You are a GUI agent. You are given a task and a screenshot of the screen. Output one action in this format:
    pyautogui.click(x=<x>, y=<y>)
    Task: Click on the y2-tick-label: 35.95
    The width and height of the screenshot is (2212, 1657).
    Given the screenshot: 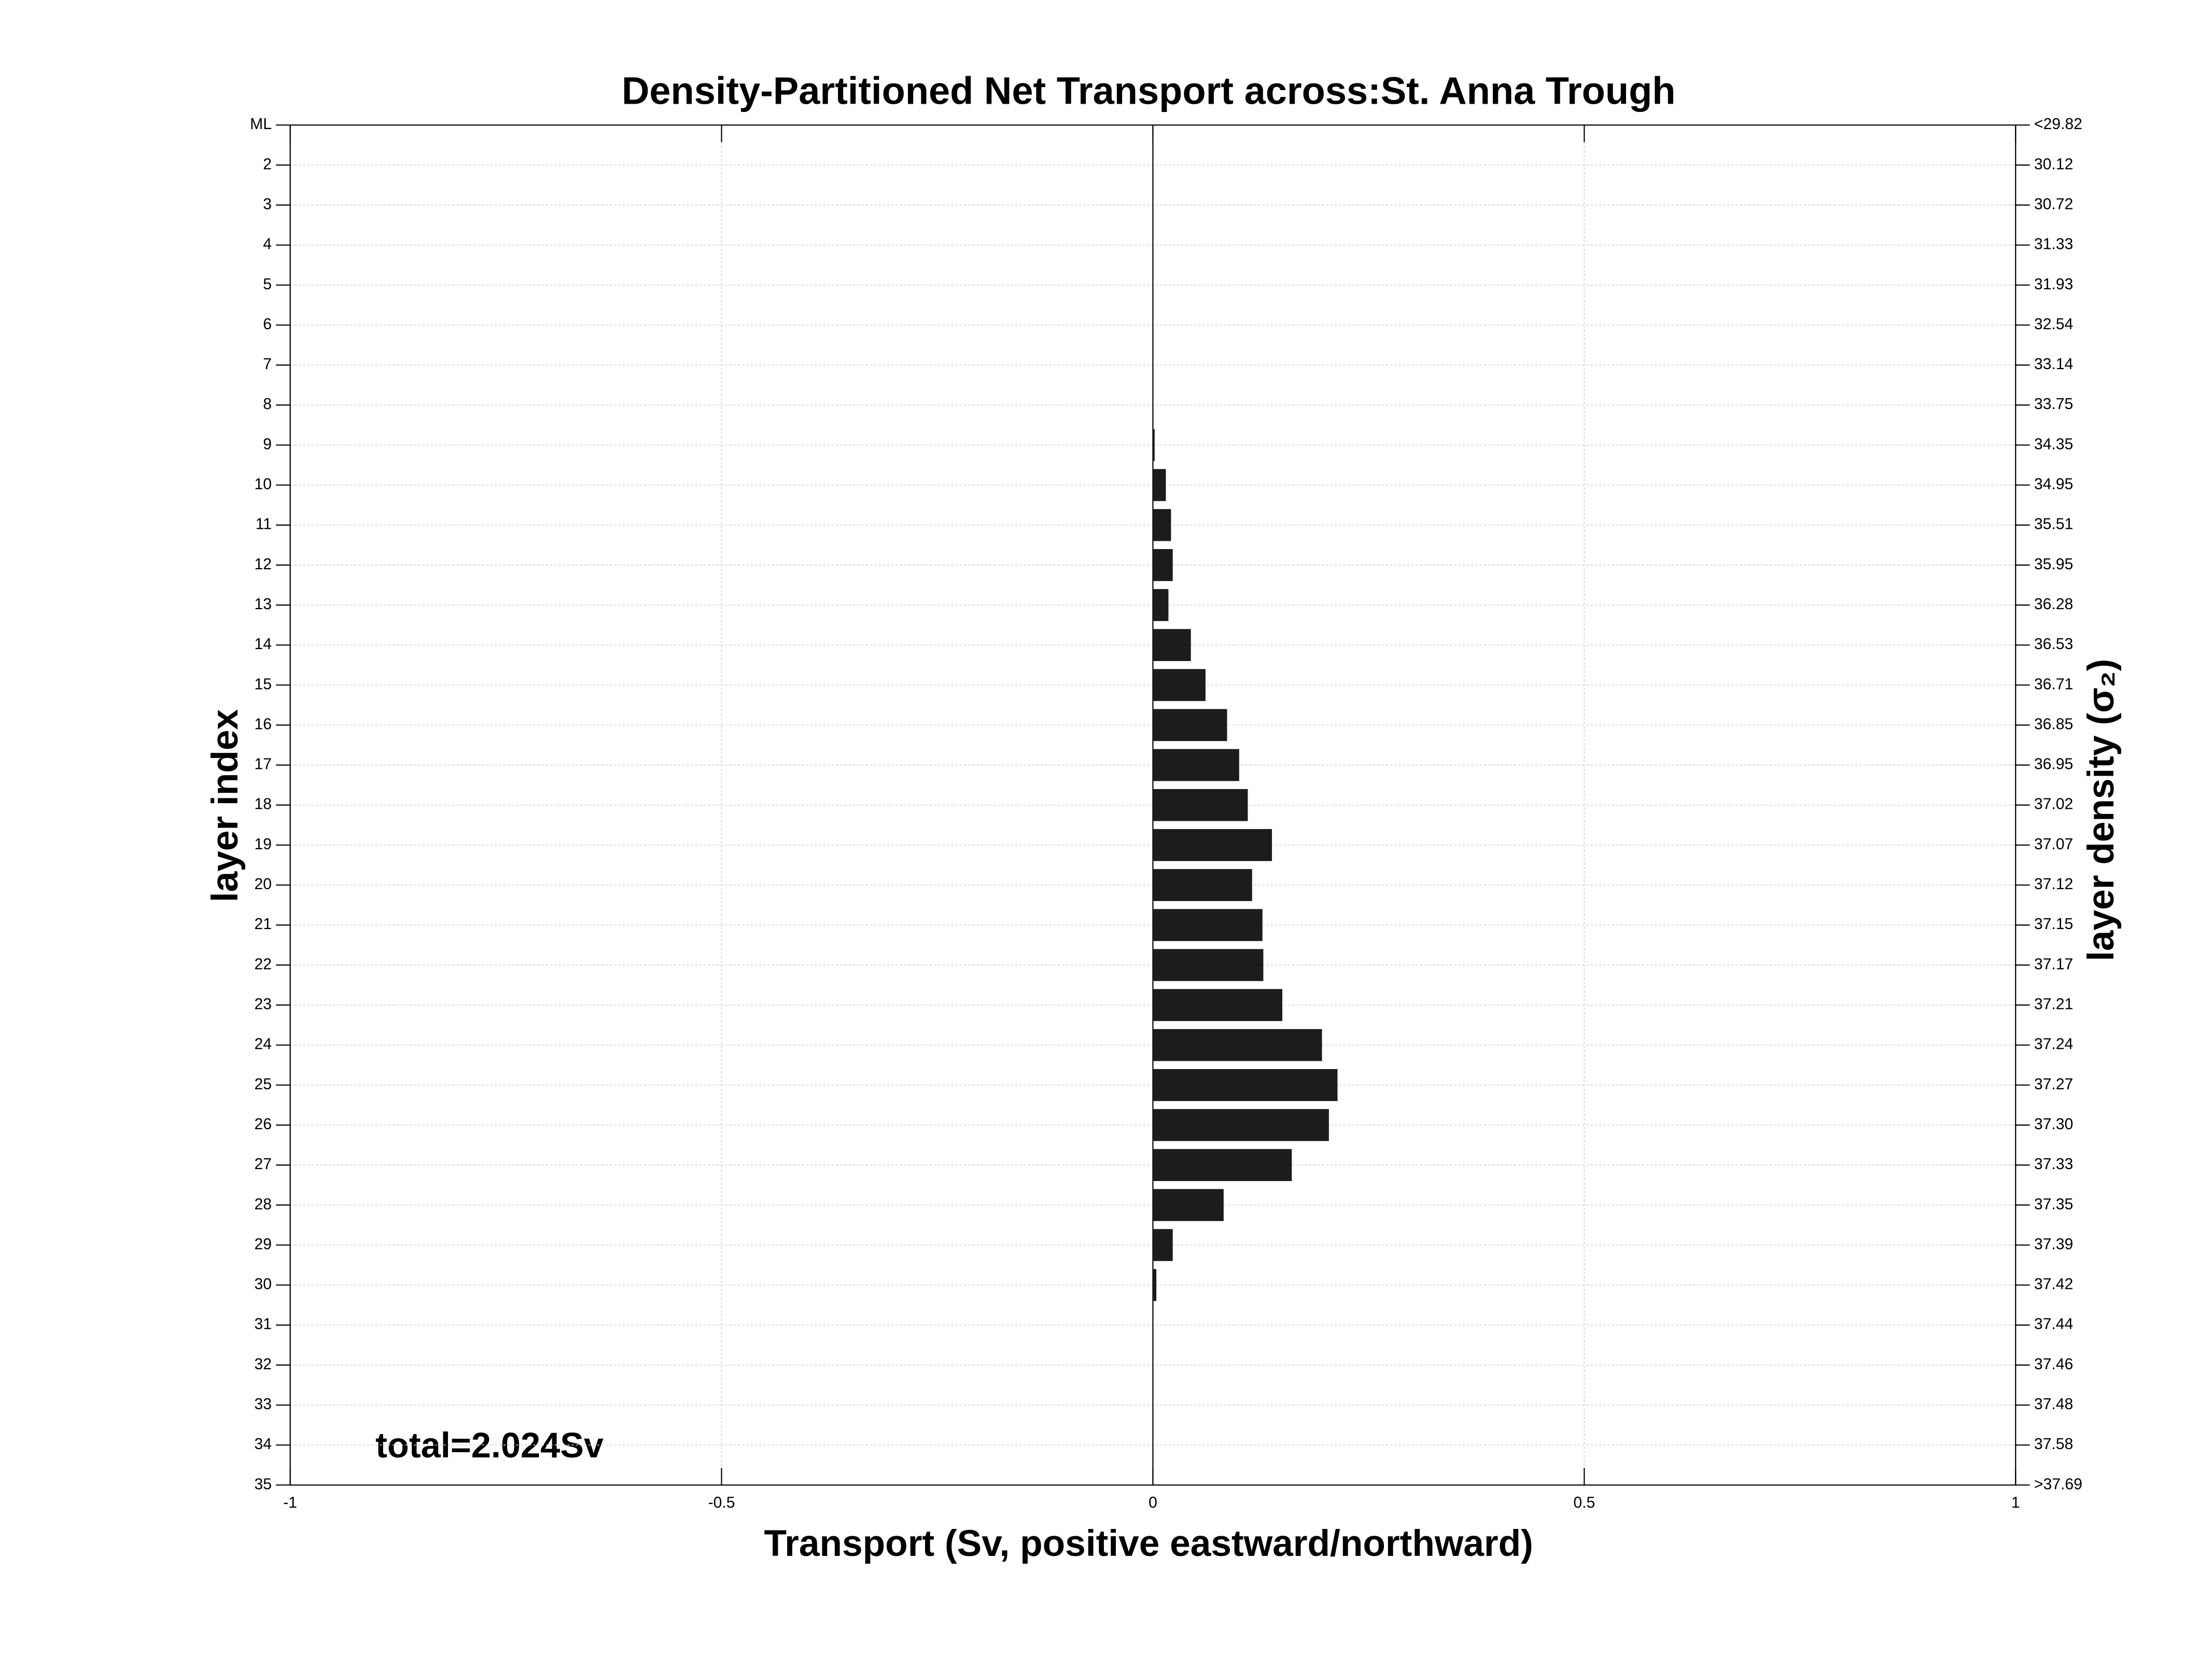 What is the action you would take?
    pyautogui.click(x=2053, y=564)
    